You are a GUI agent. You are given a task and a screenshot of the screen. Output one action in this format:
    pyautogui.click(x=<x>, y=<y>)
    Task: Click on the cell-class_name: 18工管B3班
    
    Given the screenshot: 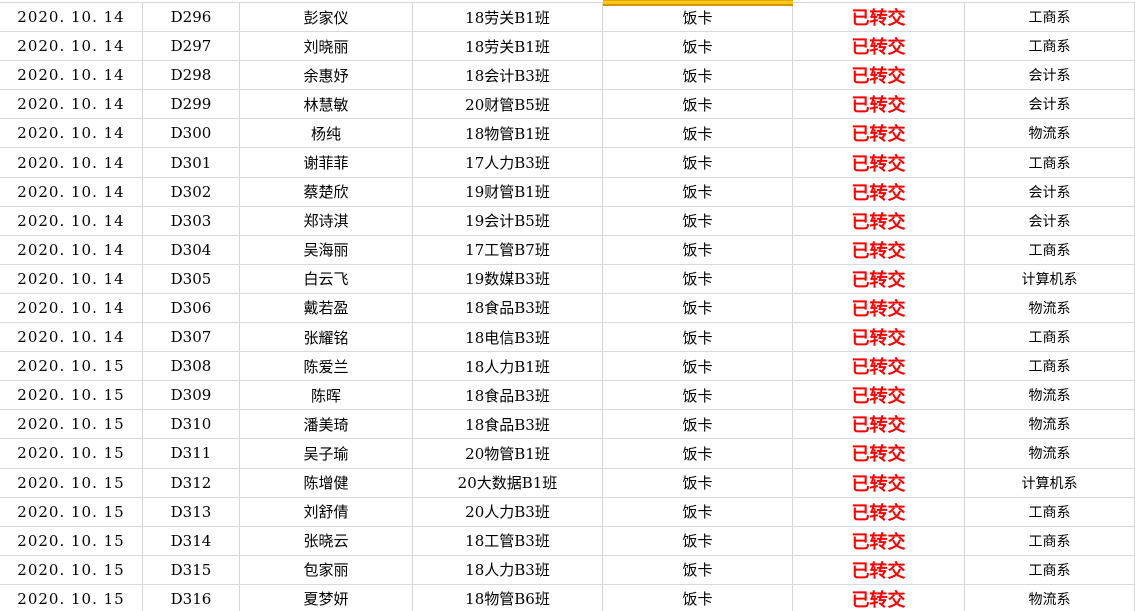 What is the action you would take?
    pyautogui.click(x=508, y=541)
    